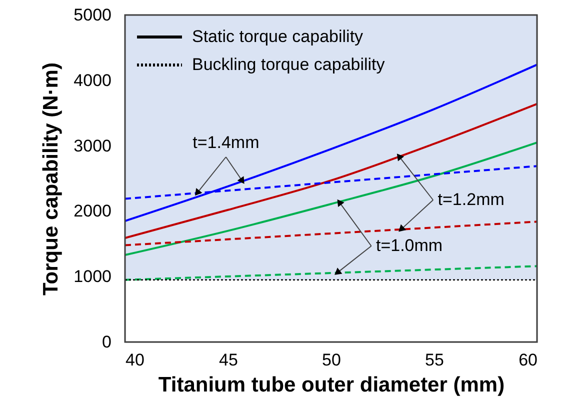 The width and height of the screenshot is (572, 419). I want to click on y-tick-label: 4000, so click(93, 80).